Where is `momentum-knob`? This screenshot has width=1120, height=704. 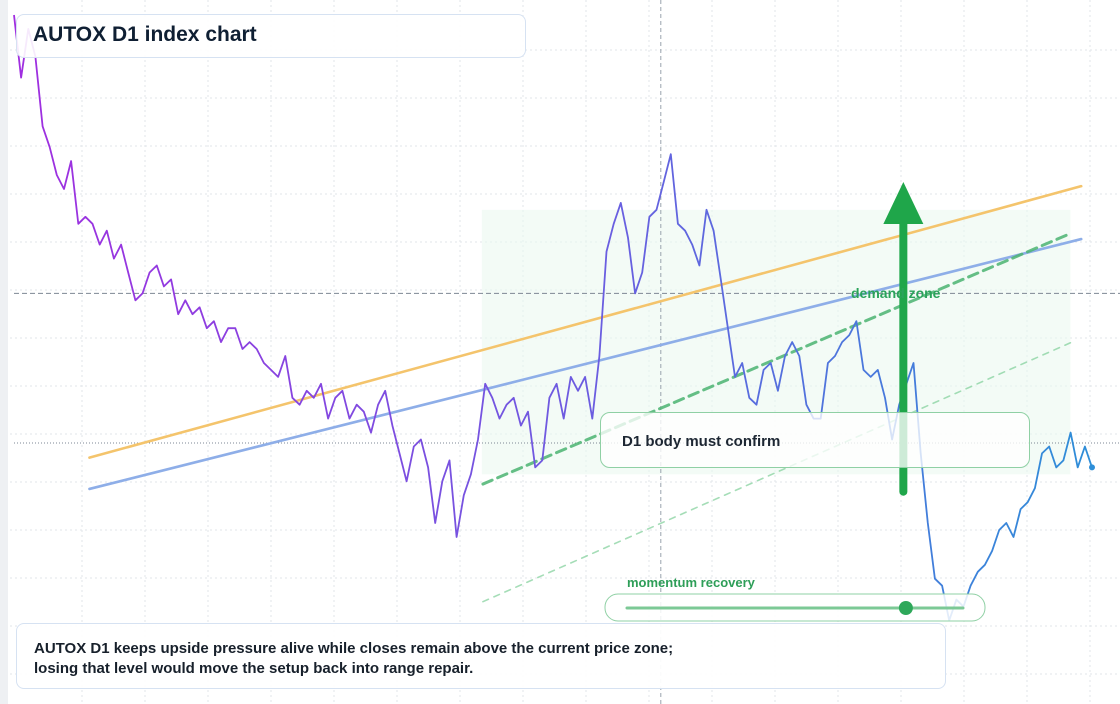
momentum-knob is located at coordinates (905, 608).